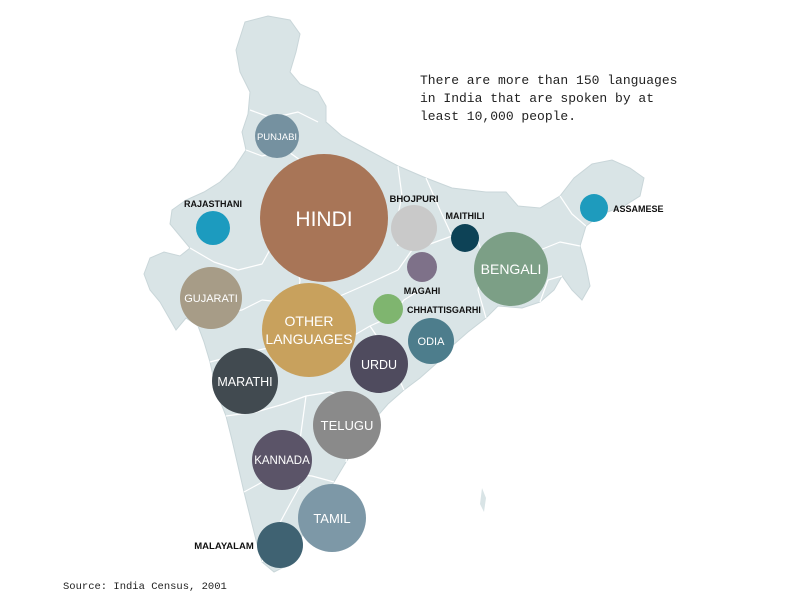 The width and height of the screenshot is (800, 600). Describe the element at coordinates (388, 309) in the screenshot. I see `chhattisgarhi-bubble` at that location.